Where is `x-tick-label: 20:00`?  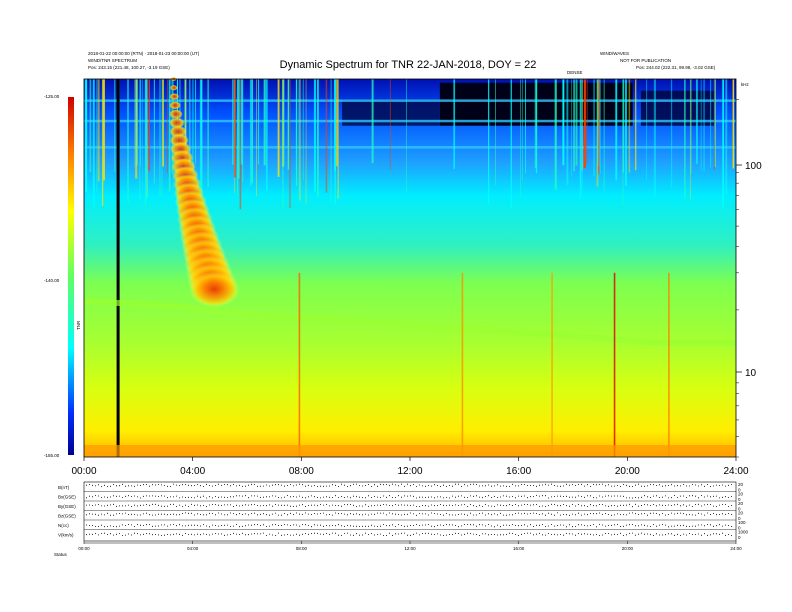
x-tick-label: 20:00 is located at coordinates (627, 471).